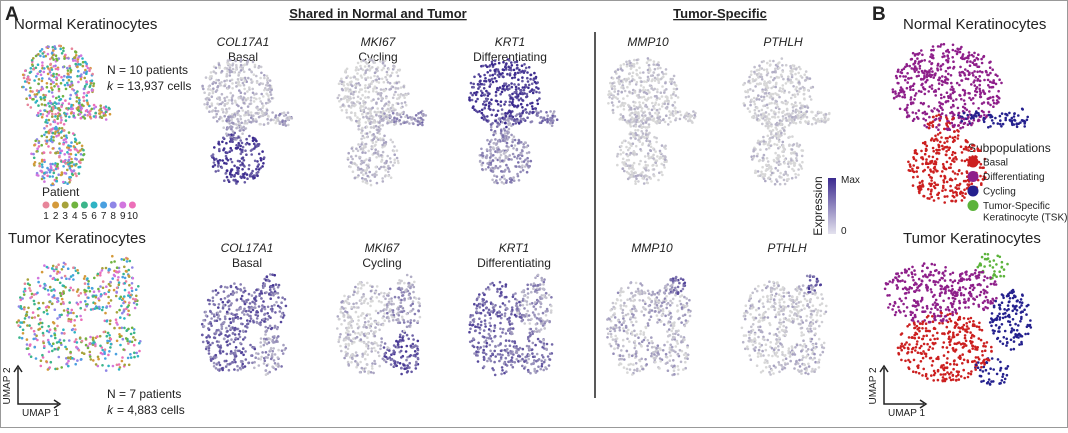 The width and height of the screenshot is (1068, 433). I want to click on gene-label: COL17A1, so click(247, 248).